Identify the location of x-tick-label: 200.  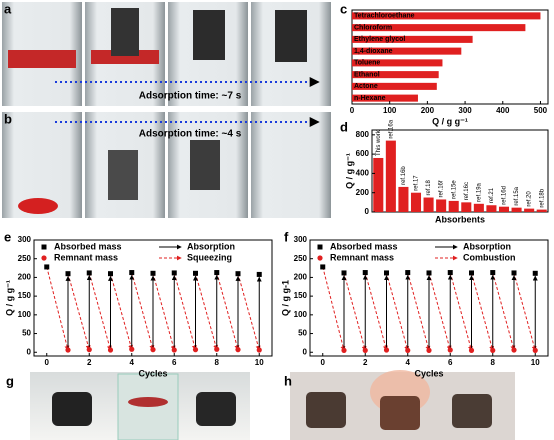
(428, 110).